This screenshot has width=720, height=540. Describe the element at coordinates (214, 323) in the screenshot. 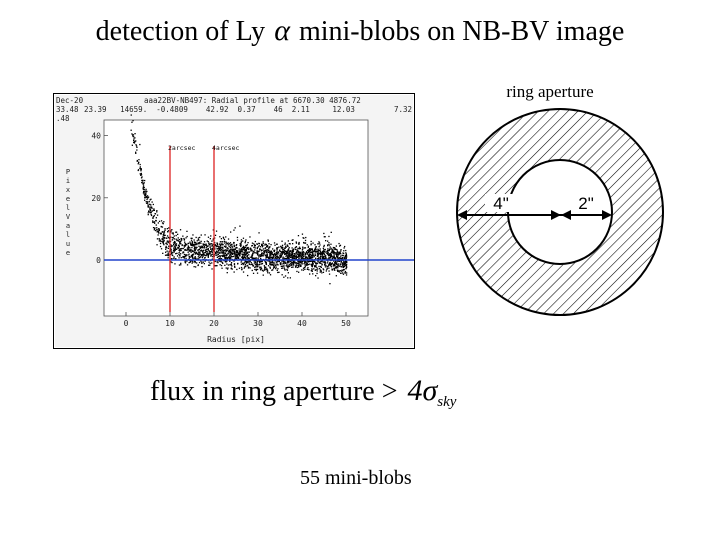

I see `x-tick-label: 20` at that location.